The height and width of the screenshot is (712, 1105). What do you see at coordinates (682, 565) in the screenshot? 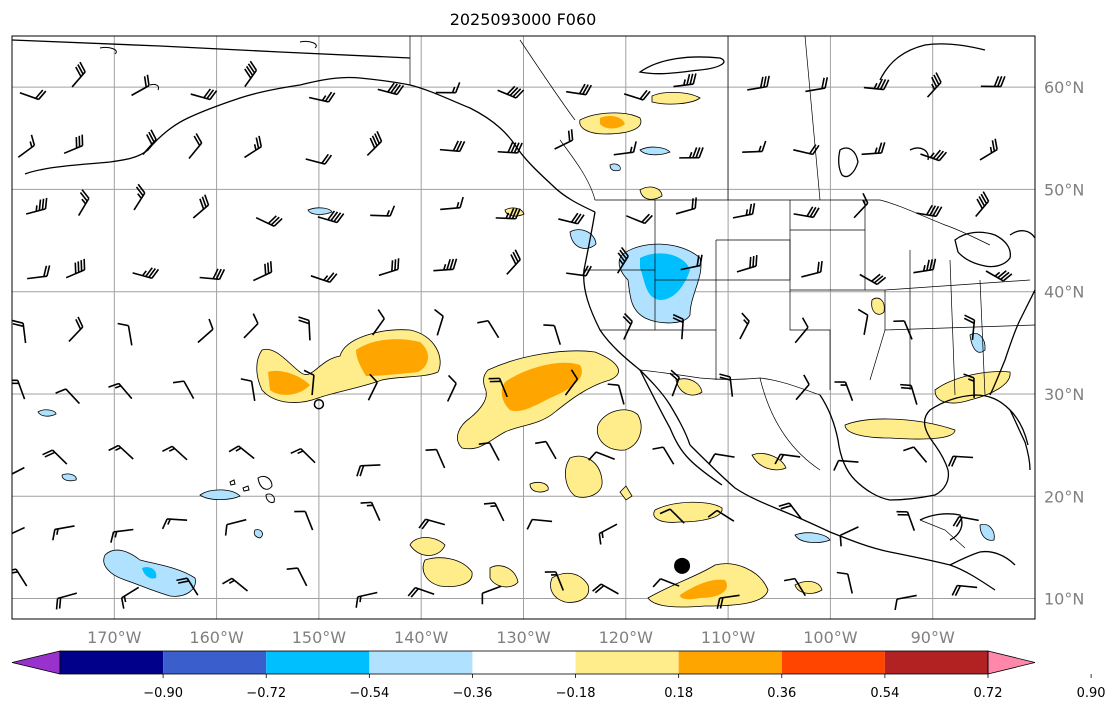
I see `filled-circle-marker` at bounding box center [682, 565].